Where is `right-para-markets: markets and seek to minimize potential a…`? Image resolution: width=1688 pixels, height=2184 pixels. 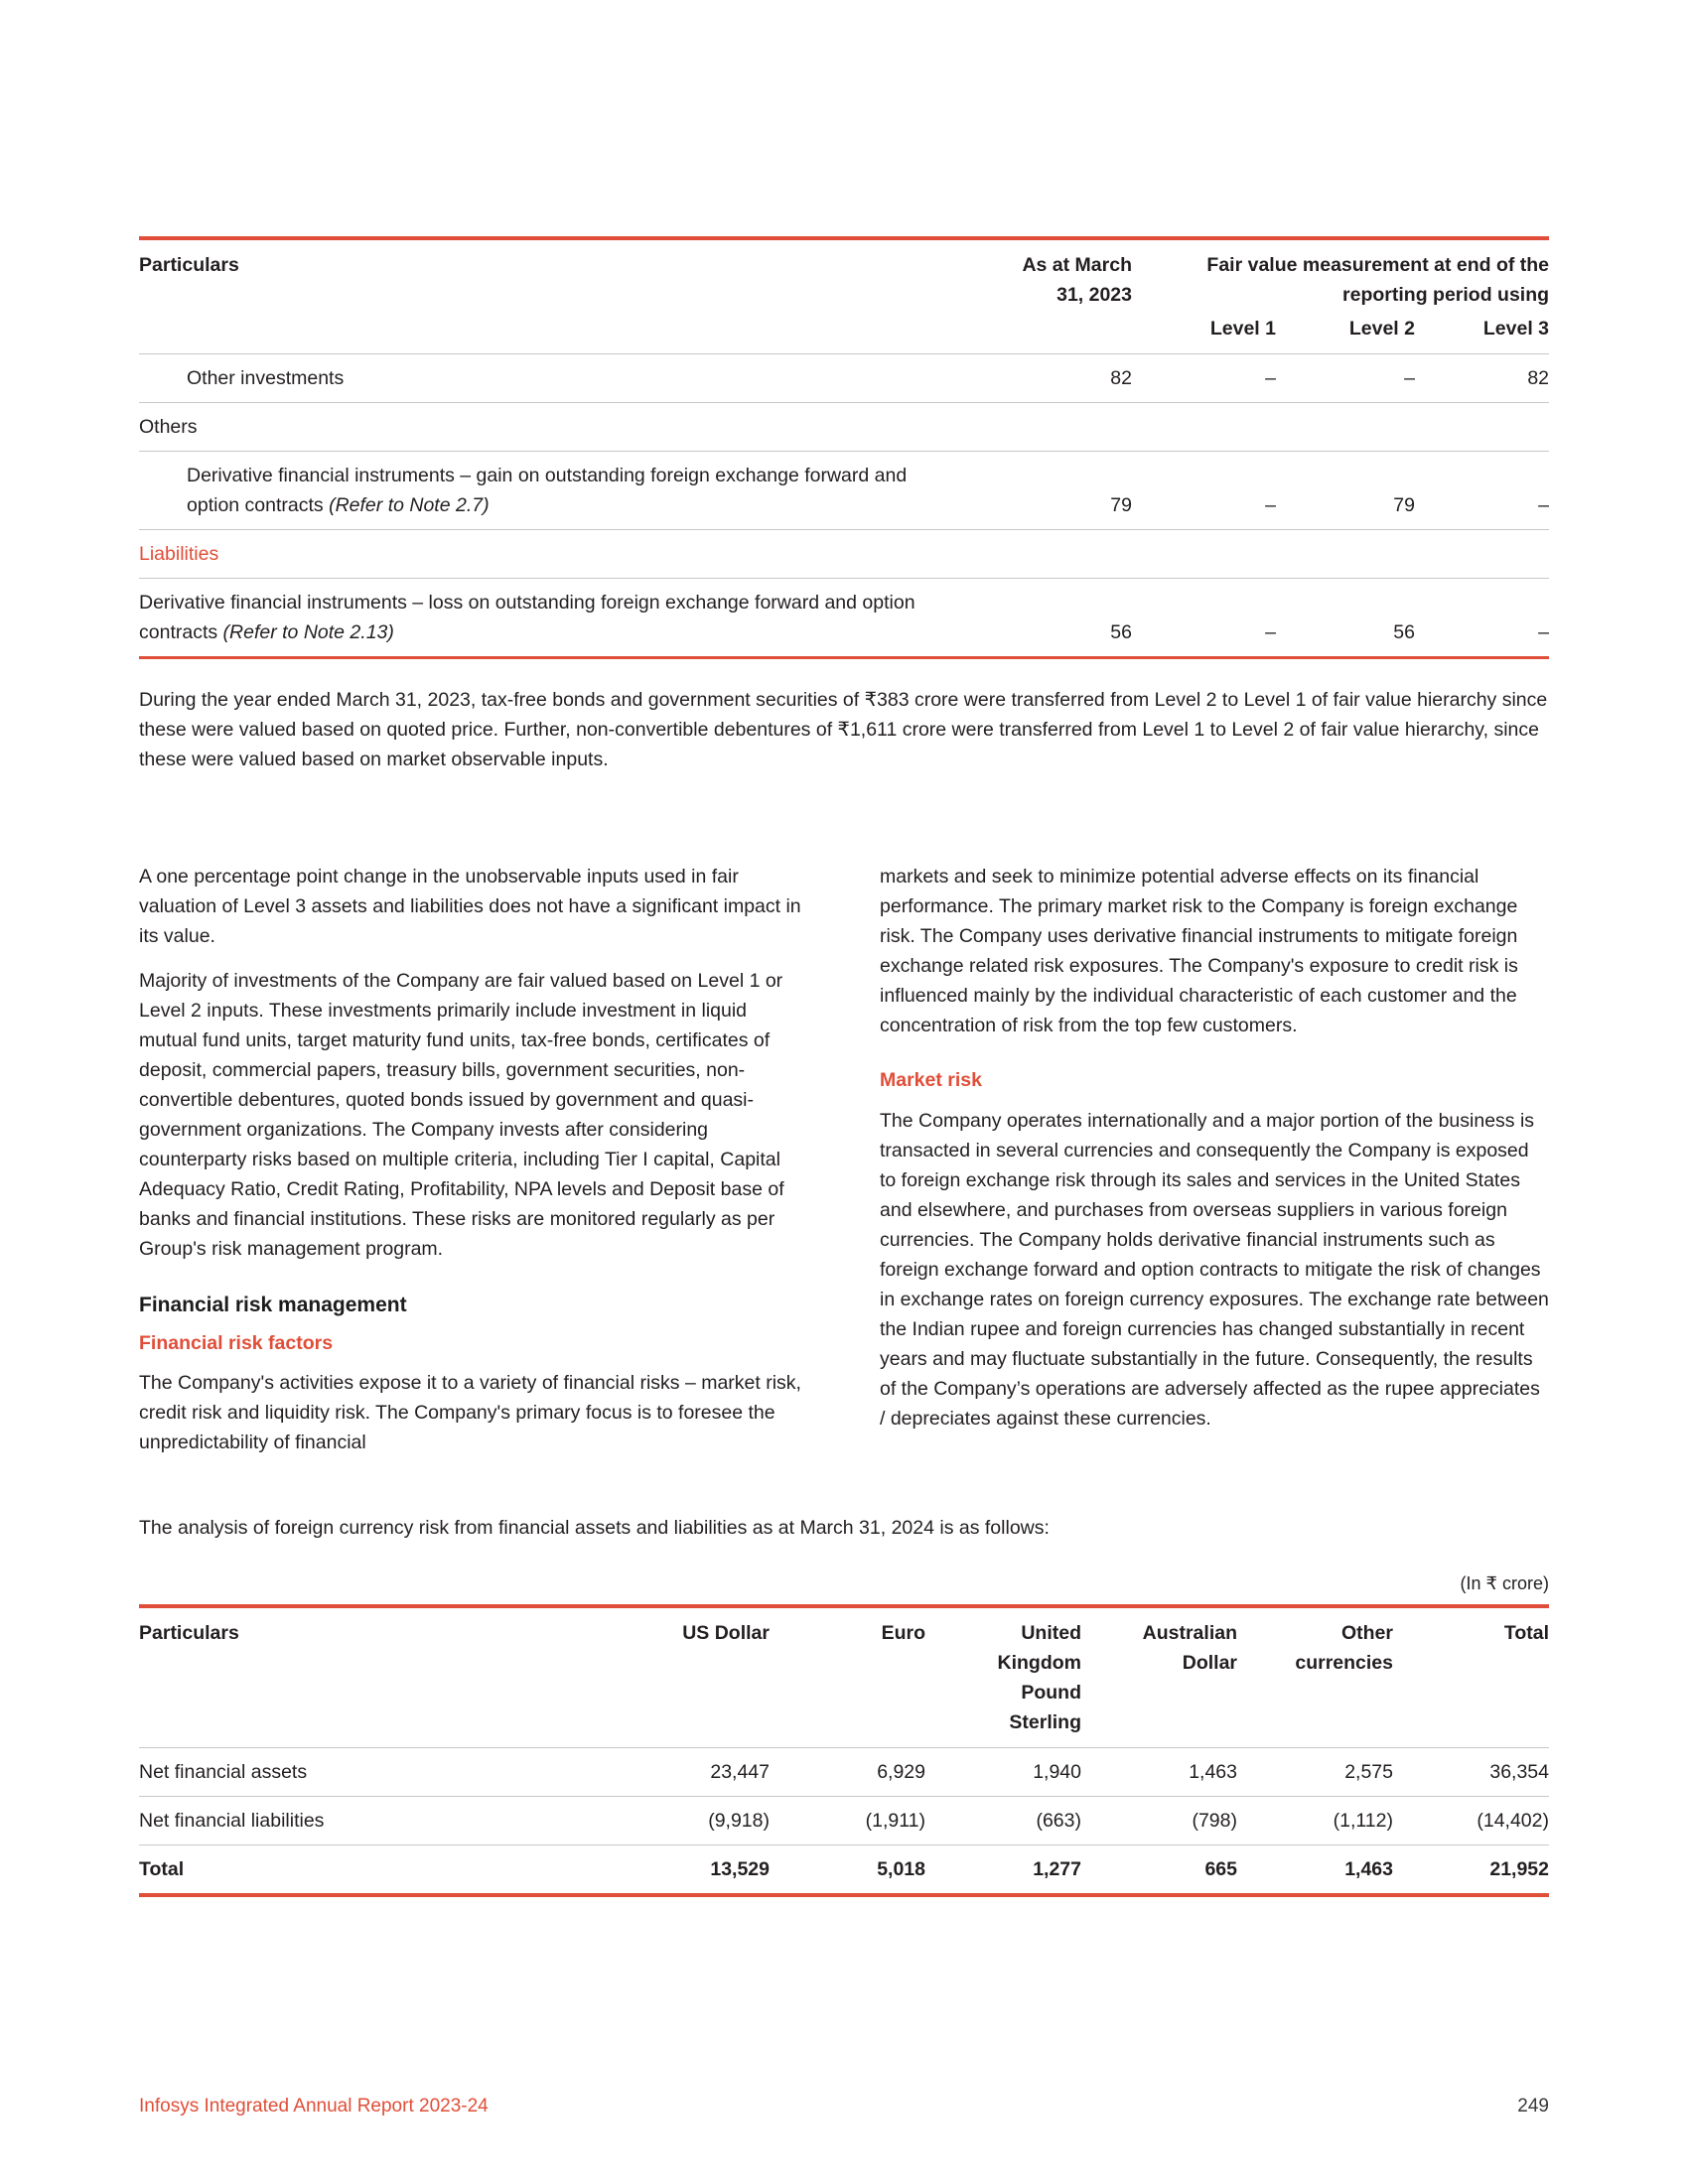
right-para-markets: markets and seek to minimize potential a… is located at coordinates (1199, 951).